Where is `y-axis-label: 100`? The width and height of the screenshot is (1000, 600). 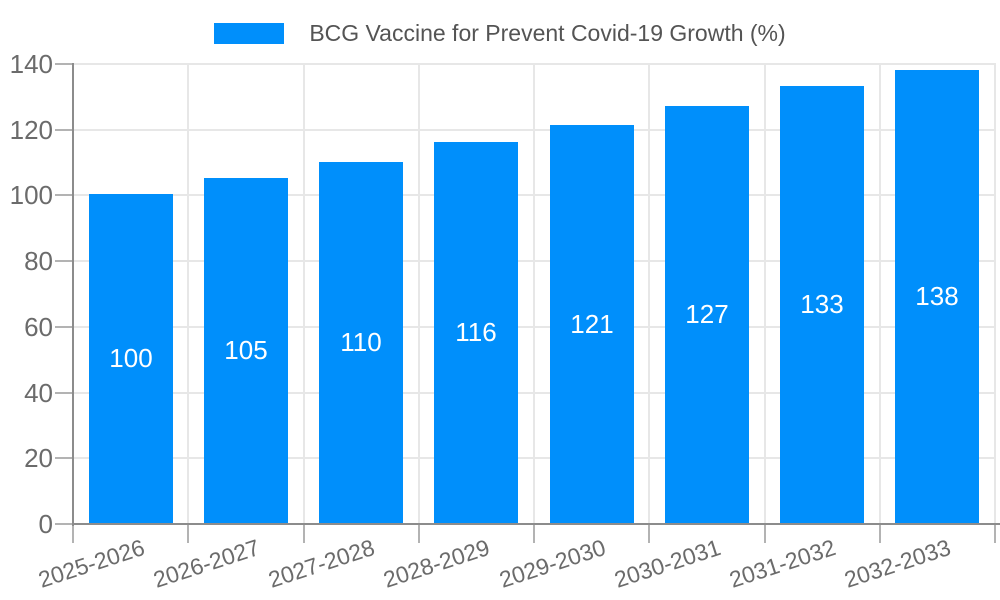 y-axis-label: 100 is located at coordinates (31, 195).